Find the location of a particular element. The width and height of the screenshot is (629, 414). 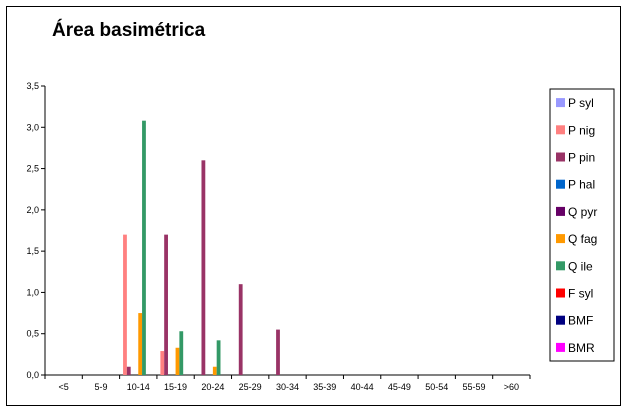

y-tick-label: 0,0 is located at coordinates (32, 375).